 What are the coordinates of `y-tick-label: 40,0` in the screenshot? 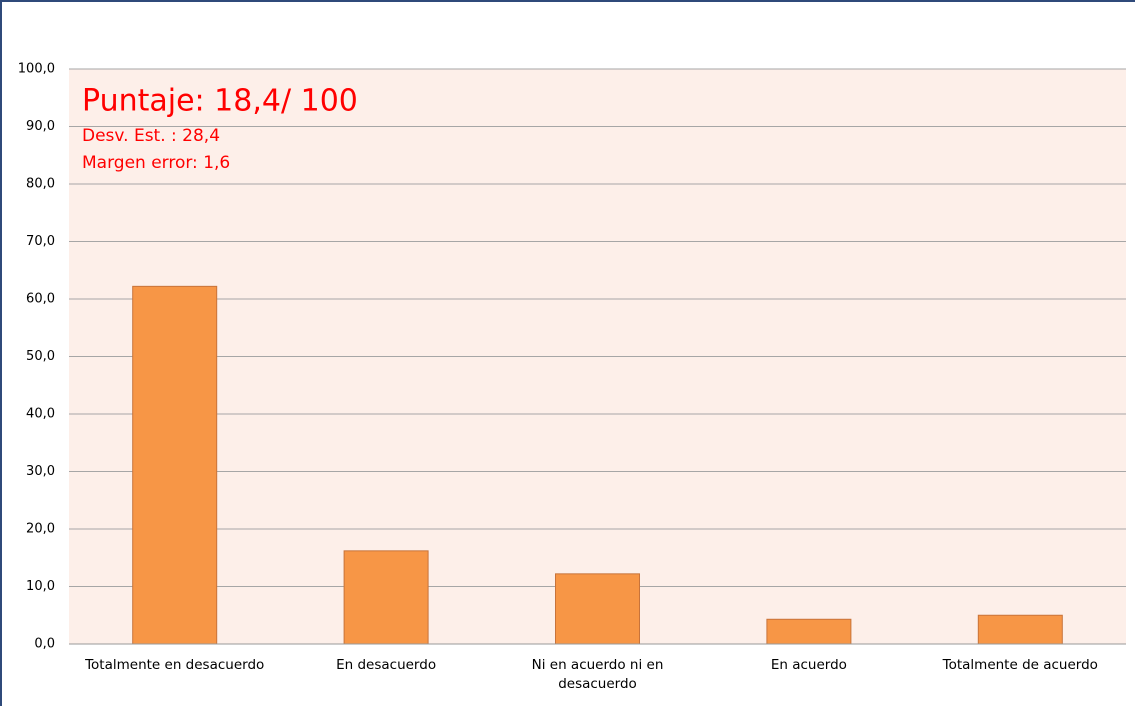 It's located at (40, 414).